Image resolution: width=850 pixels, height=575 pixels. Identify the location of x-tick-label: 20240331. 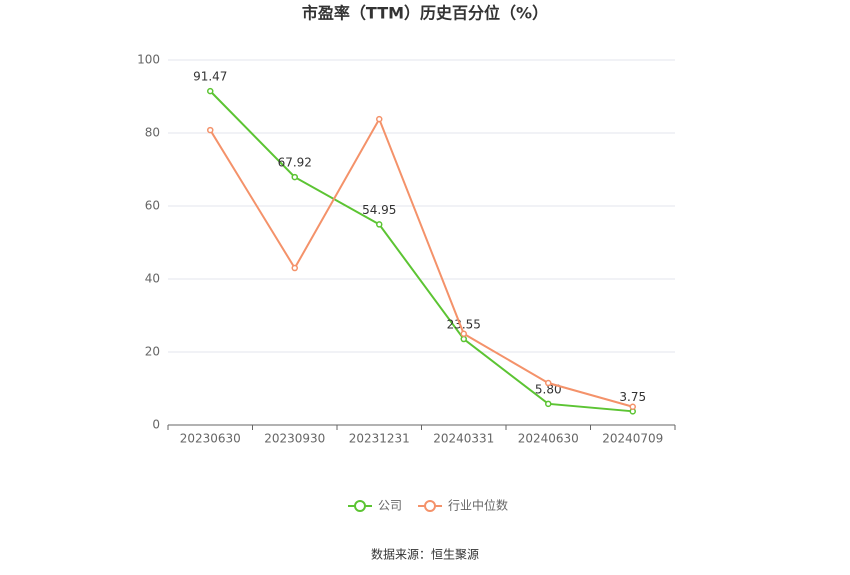
(463, 439).